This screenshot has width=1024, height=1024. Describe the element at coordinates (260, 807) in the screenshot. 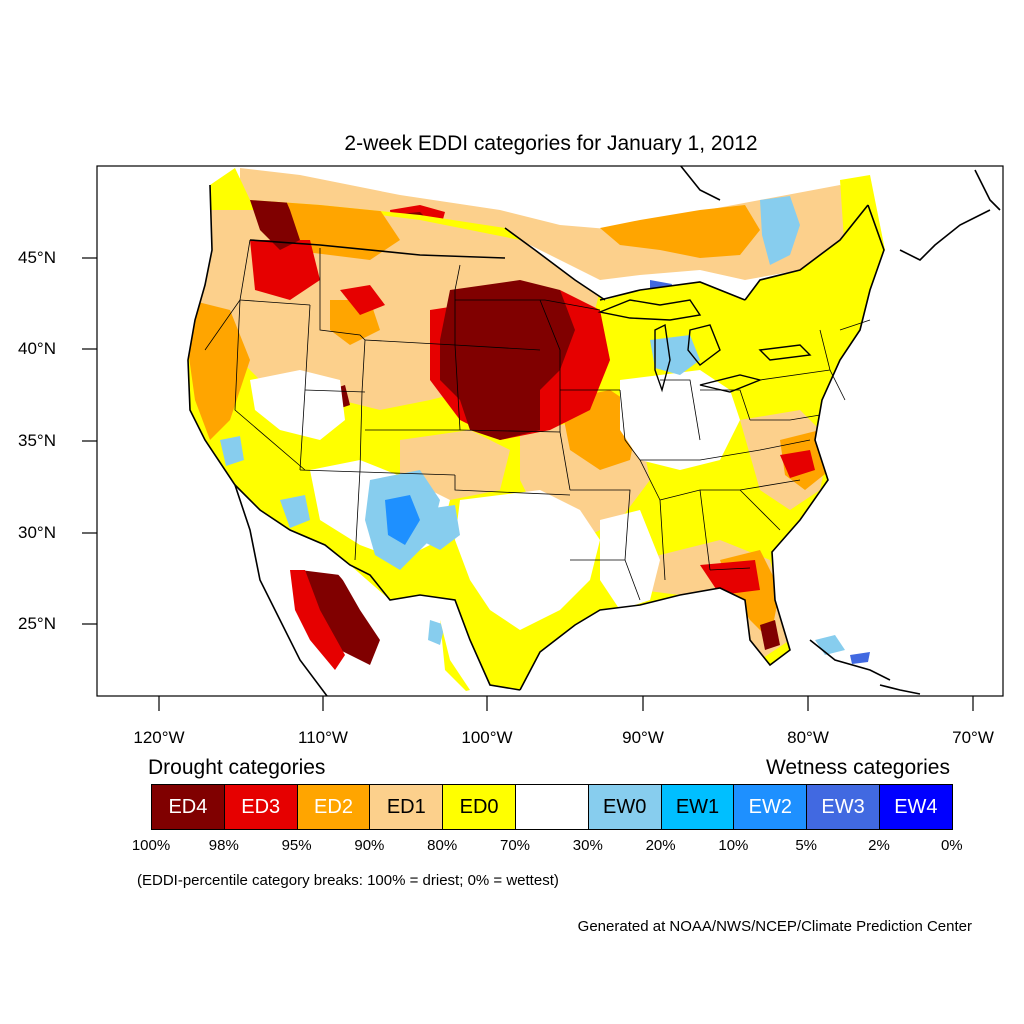

I see `legend-box-ed3: ED3` at that location.